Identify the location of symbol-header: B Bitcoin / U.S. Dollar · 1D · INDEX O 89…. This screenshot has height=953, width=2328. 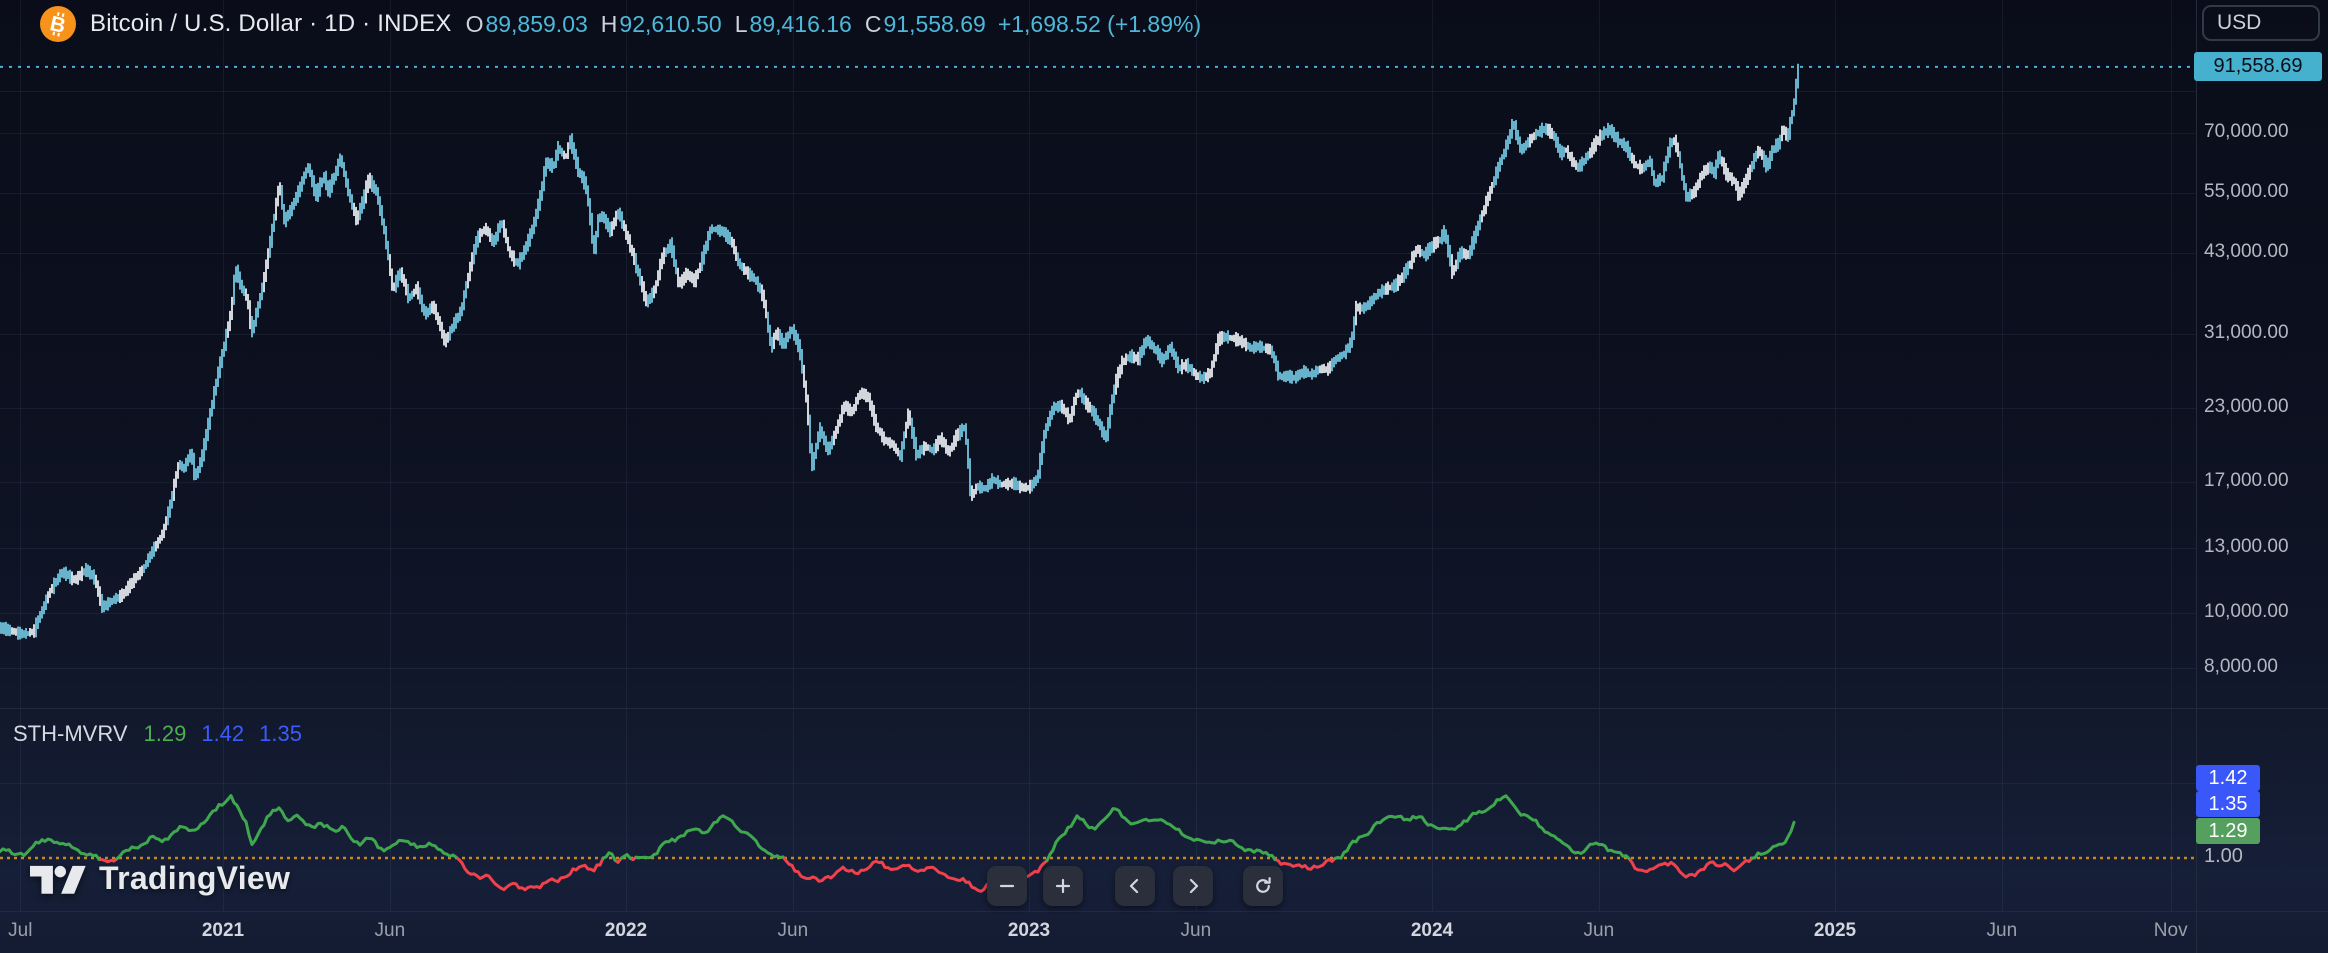
(620, 24).